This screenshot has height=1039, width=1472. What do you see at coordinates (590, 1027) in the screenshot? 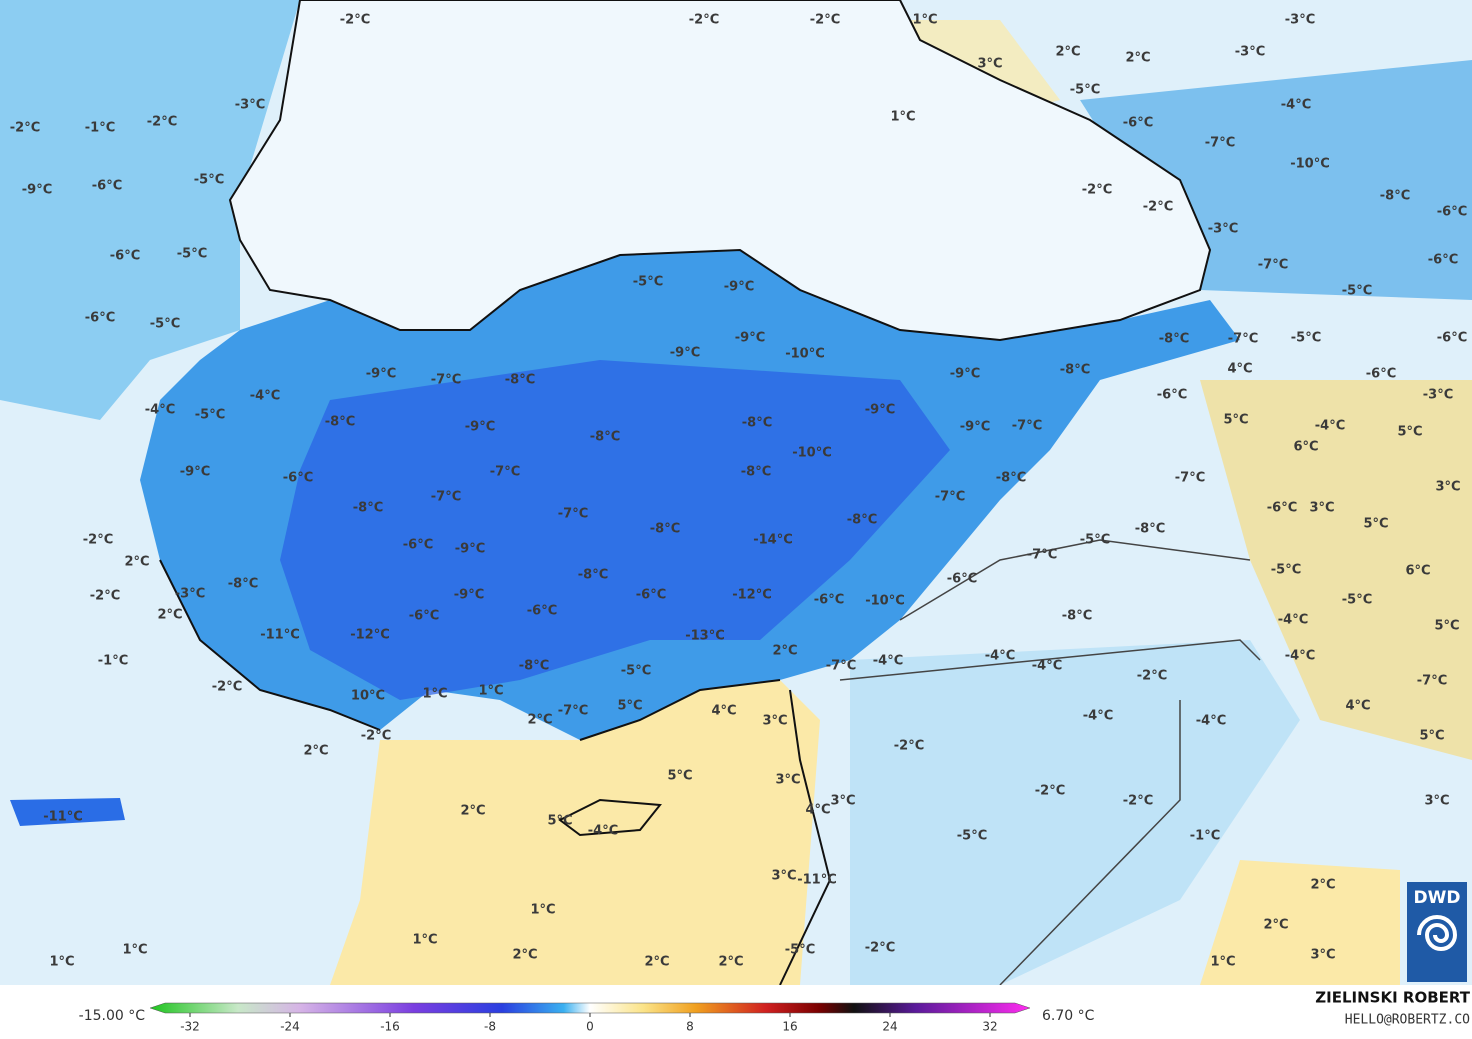
I see `colorbar-tick-label: 0` at bounding box center [590, 1027].